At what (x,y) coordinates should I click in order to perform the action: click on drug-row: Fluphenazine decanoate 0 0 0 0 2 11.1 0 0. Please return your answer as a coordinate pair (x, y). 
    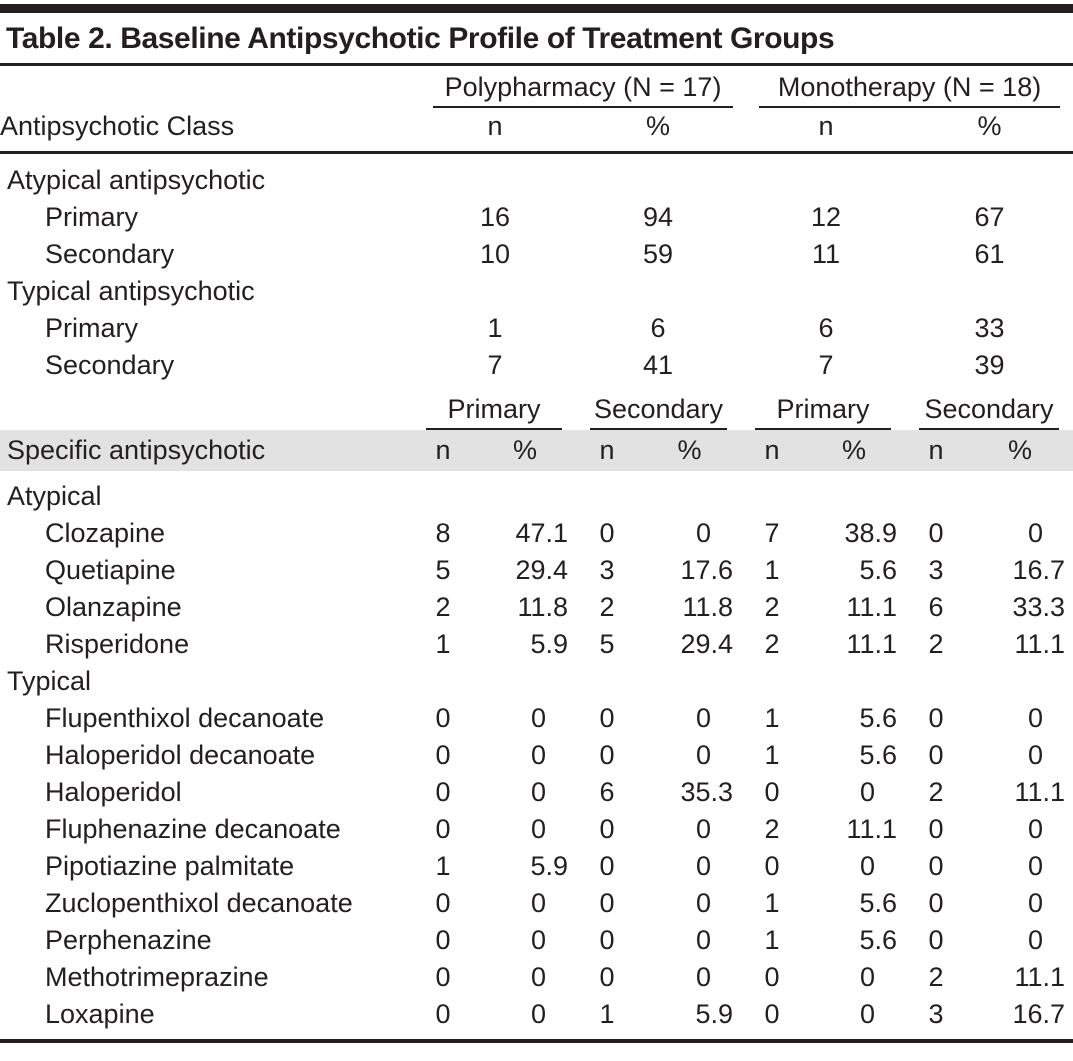
    Looking at the image, I should click on (536, 829).